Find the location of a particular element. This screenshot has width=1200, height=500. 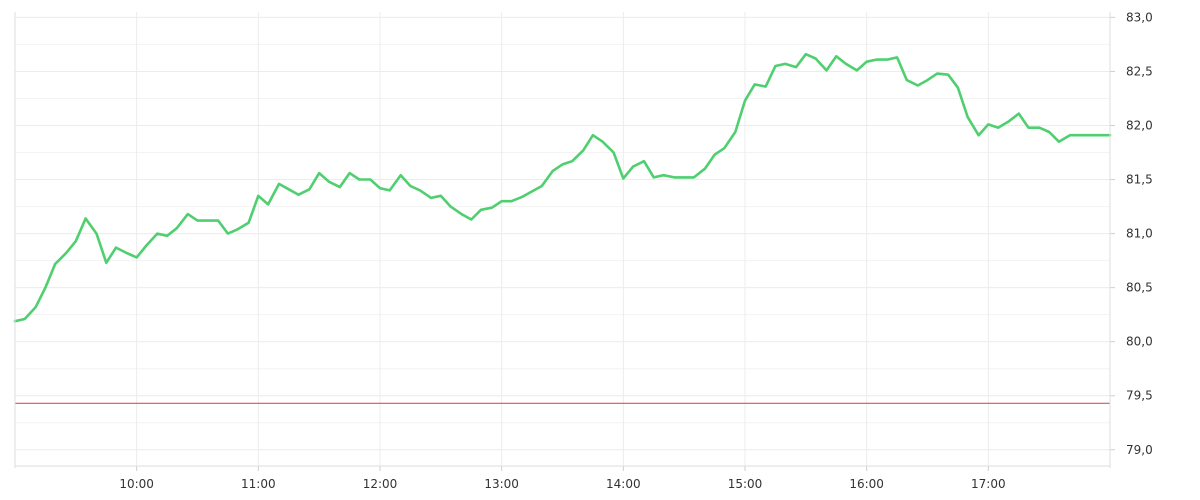

y-tick-label: 82,0 is located at coordinates (1139, 126).